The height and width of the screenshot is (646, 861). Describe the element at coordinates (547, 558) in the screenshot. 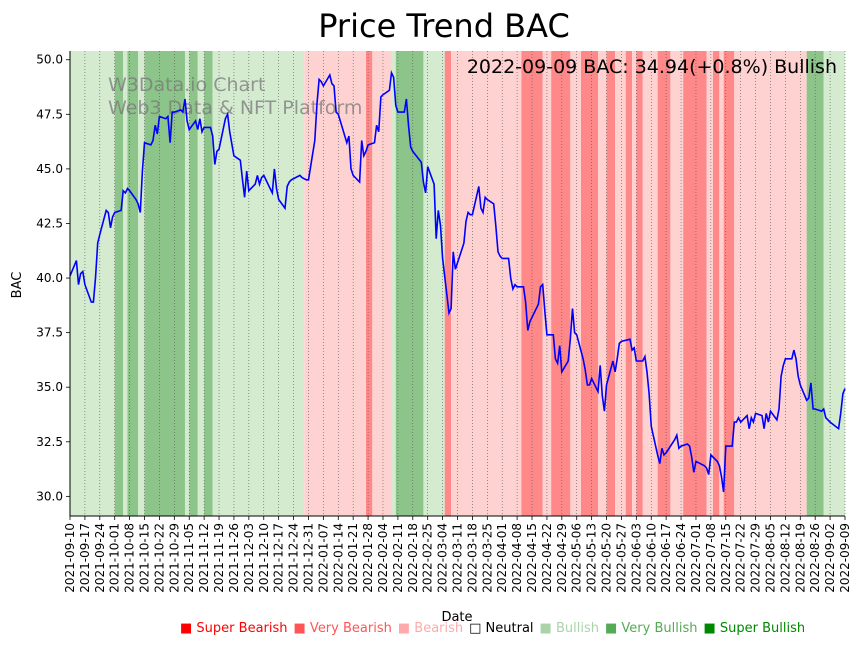

I see `x-tick-label: 2022-04-22` at that location.